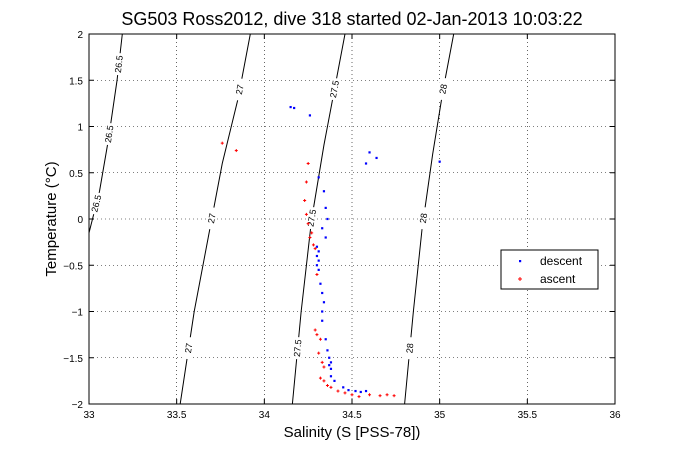 The width and height of the screenshot is (681, 454). I want to click on x-tick-label: 33.5, so click(177, 415).